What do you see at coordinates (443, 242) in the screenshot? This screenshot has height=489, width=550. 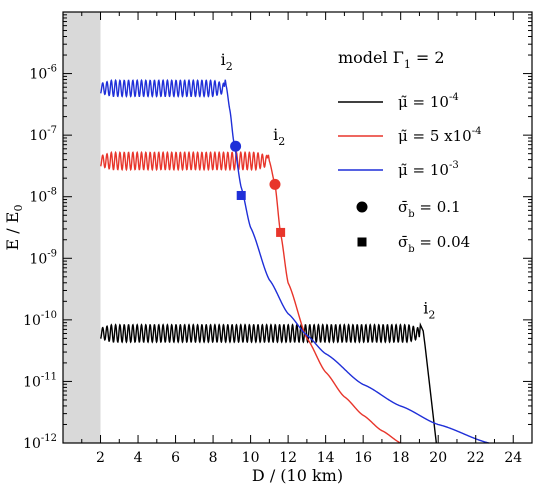 I see `marker-legend-tail: = 0.04` at bounding box center [443, 242].